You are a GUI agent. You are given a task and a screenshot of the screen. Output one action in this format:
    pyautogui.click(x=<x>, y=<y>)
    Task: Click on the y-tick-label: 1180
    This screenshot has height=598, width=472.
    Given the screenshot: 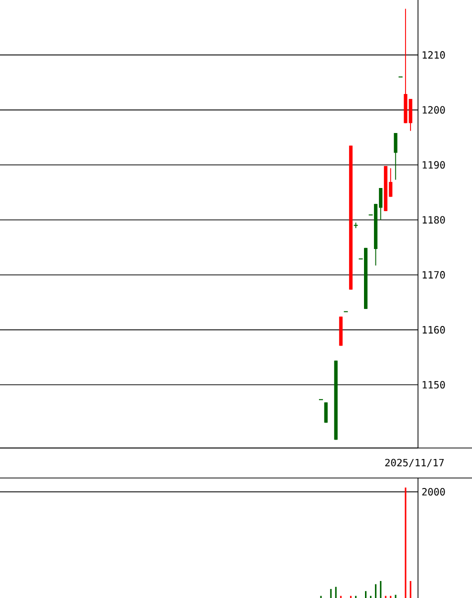 What is the action you would take?
    pyautogui.click(x=433, y=220)
    